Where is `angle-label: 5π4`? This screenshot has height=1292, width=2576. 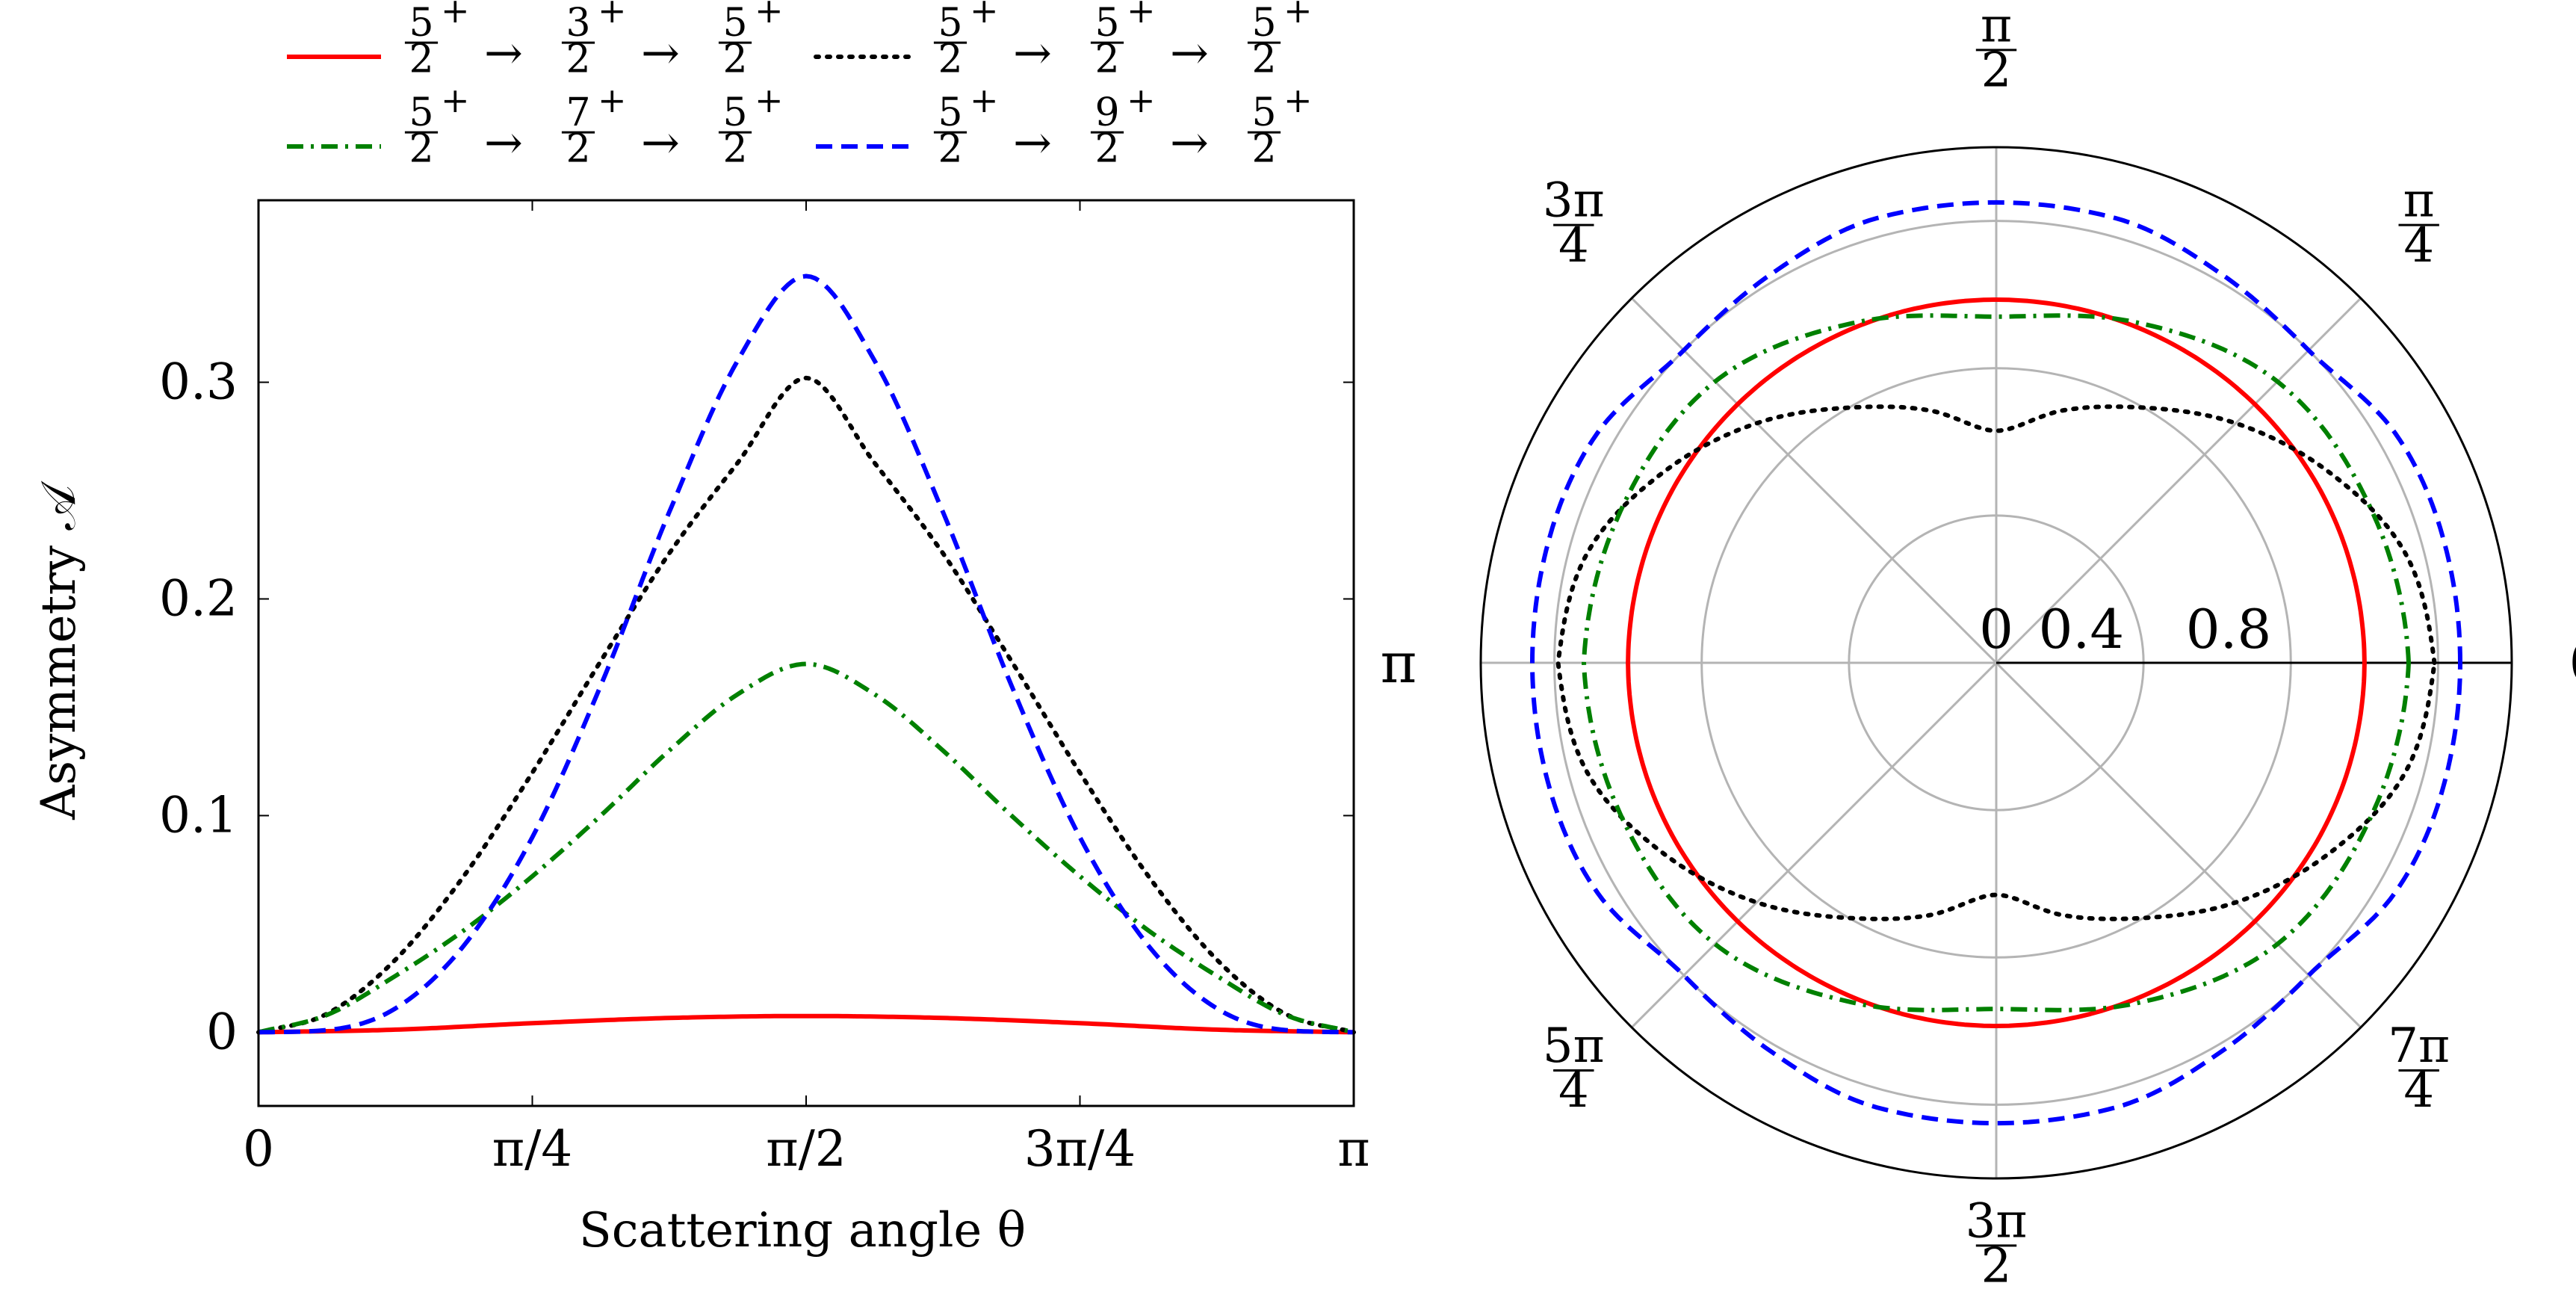
angle-label: 5π4 is located at coordinates (1574, 1069).